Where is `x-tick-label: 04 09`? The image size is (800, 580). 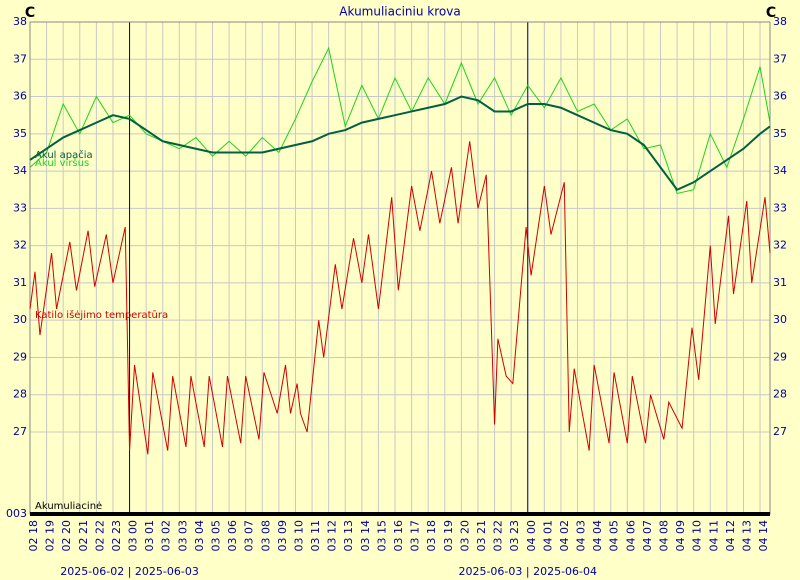
x-tick-label: 04 09 is located at coordinates (680, 536).